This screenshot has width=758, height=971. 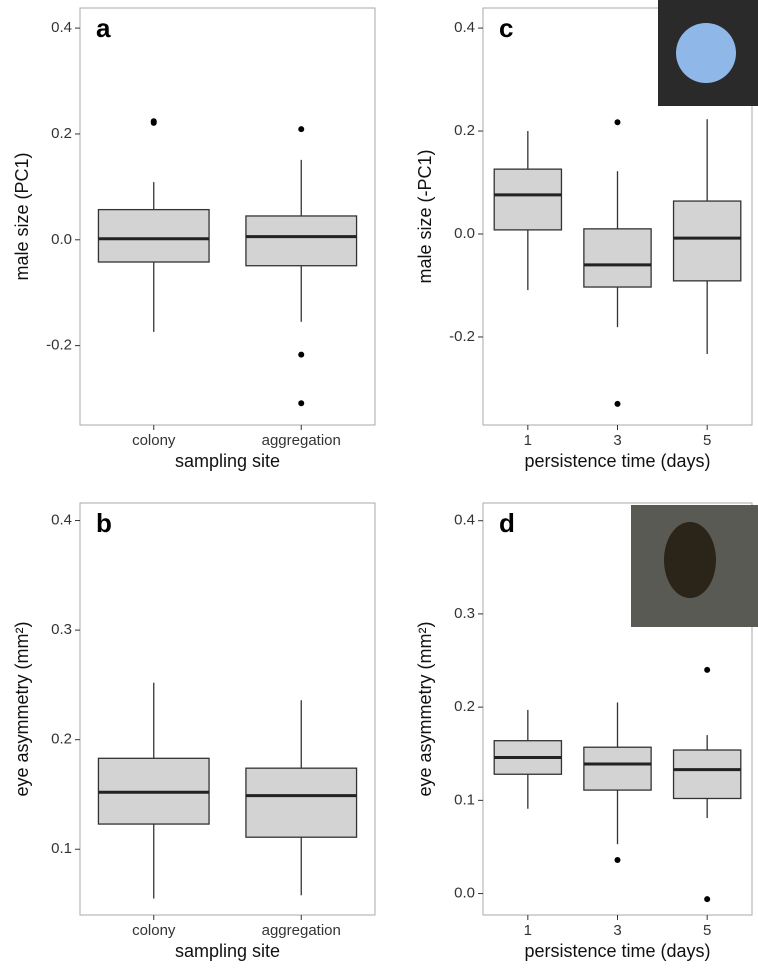 I want to click on photos, so click(x=694, y=313).